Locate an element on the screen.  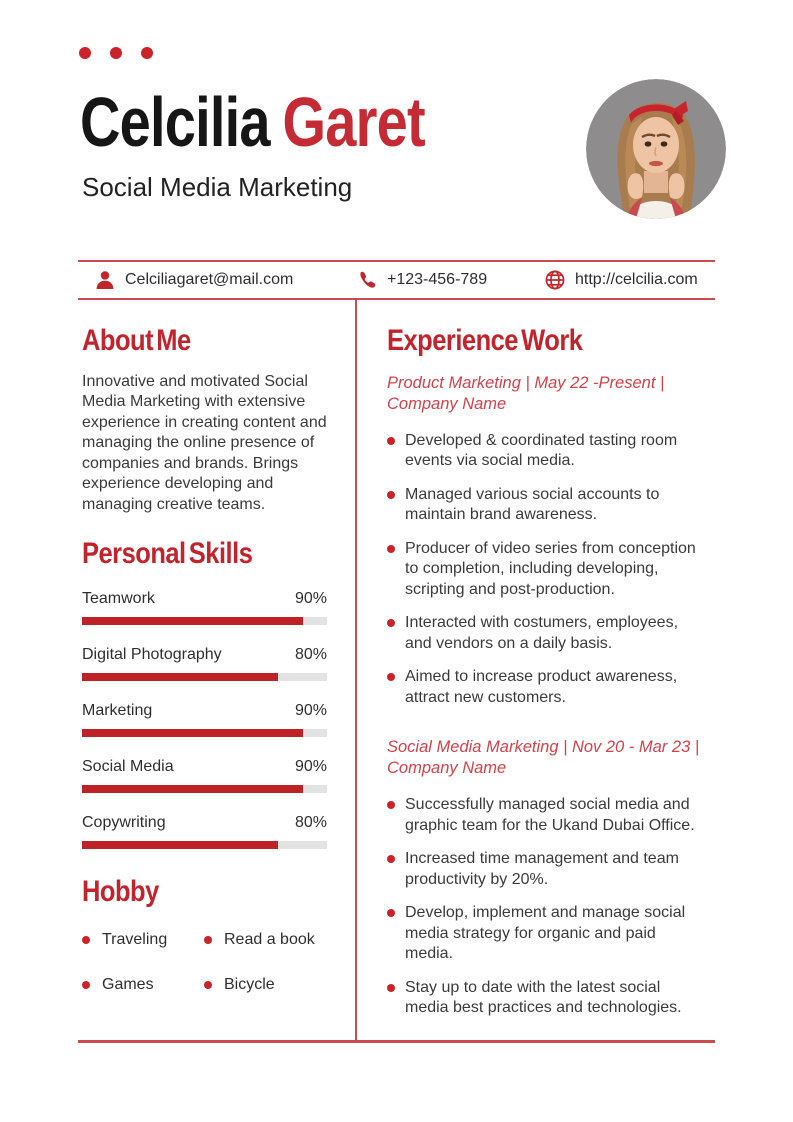
profile-photo is located at coordinates (656, 149).